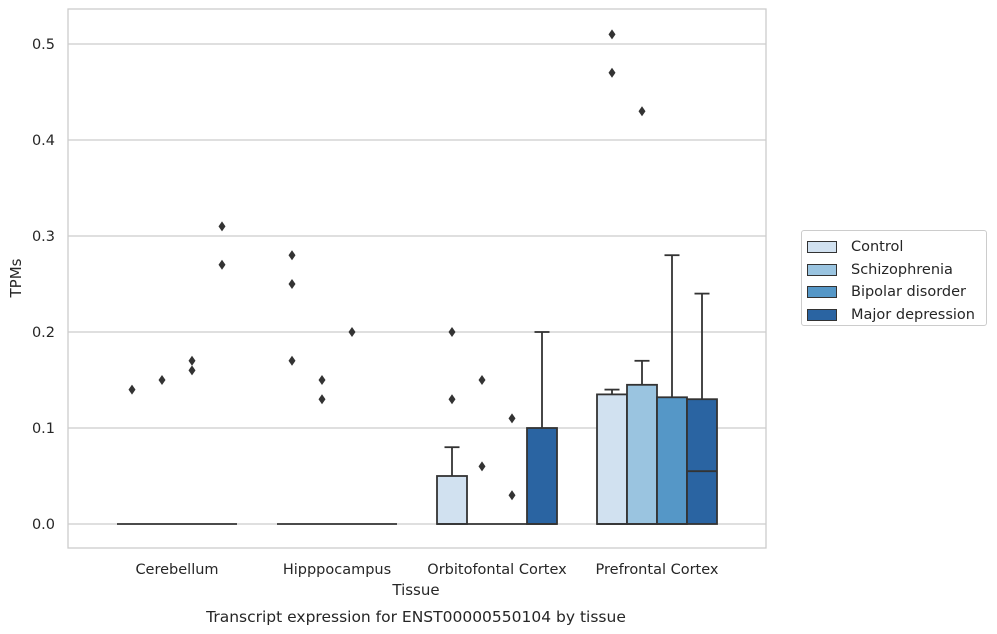  I want to click on x-tick-label: Orbitofontal Cortex, so click(497, 570).